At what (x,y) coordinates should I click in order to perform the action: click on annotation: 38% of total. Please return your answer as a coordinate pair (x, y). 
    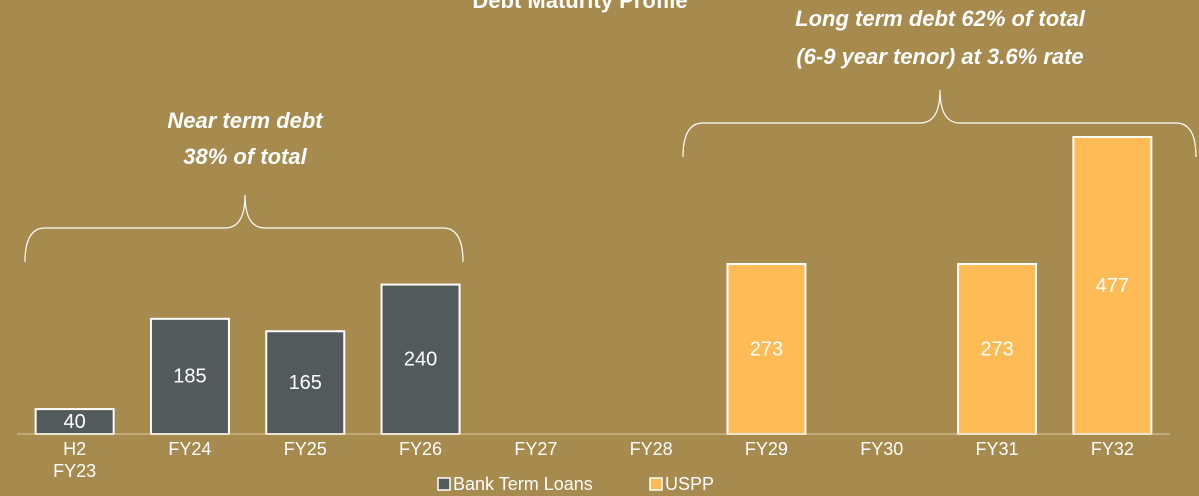
    Looking at the image, I should click on (245, 156).